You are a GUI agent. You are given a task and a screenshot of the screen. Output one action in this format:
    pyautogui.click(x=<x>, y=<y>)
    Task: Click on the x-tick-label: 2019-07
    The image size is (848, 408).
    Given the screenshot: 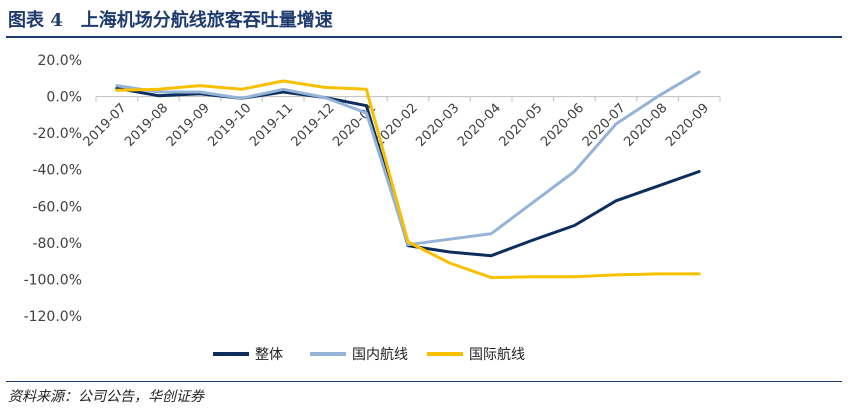 What is the action you would take?
    pyautogui.click(x=105, y=125)
    